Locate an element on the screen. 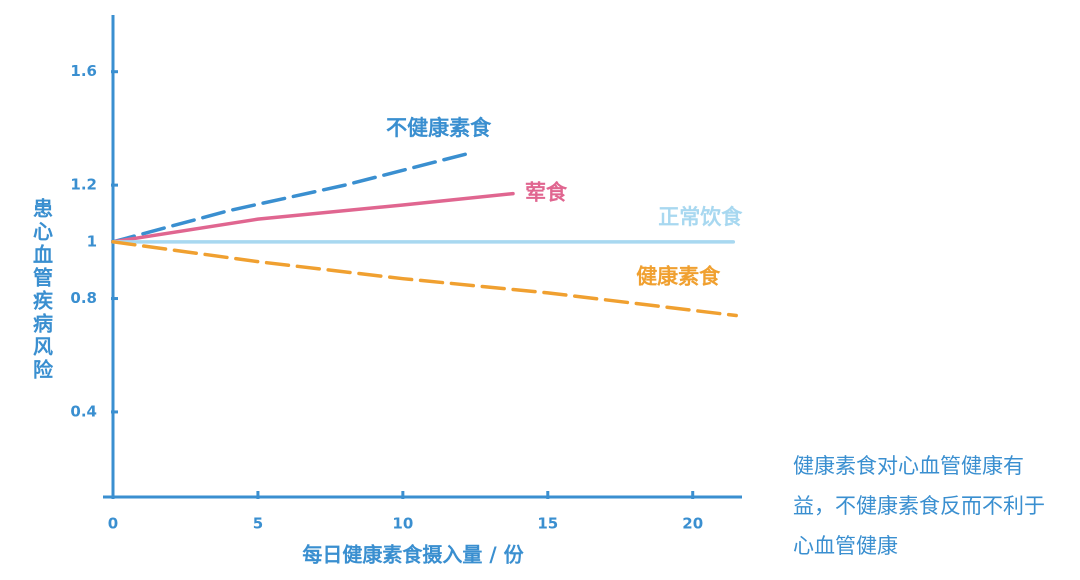 The image size is (1080, 580). x-axis-label: 每日健康素食摄入量 / 份 is located at coordinates (413, 555).